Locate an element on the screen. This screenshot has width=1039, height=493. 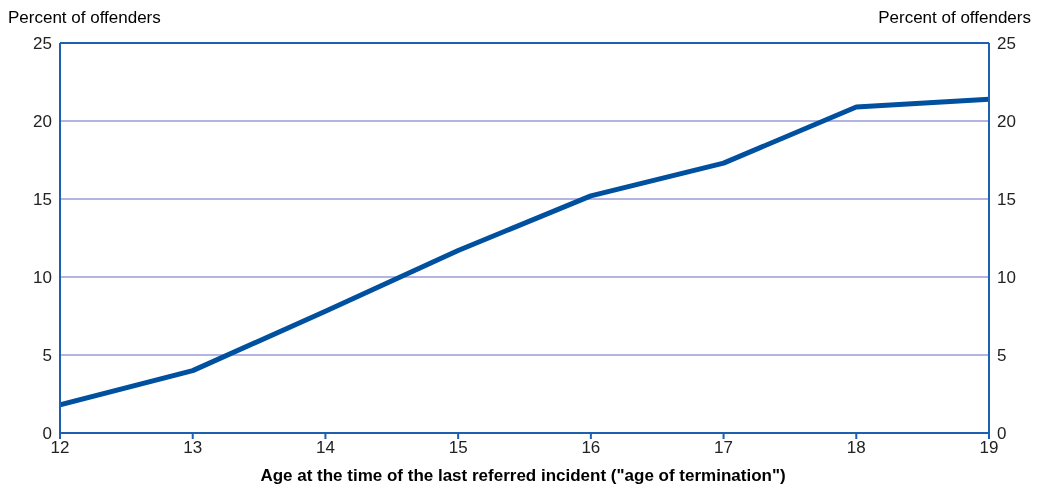
y2-axis-title: Percent of offenders is located at coordinates (954, 18).